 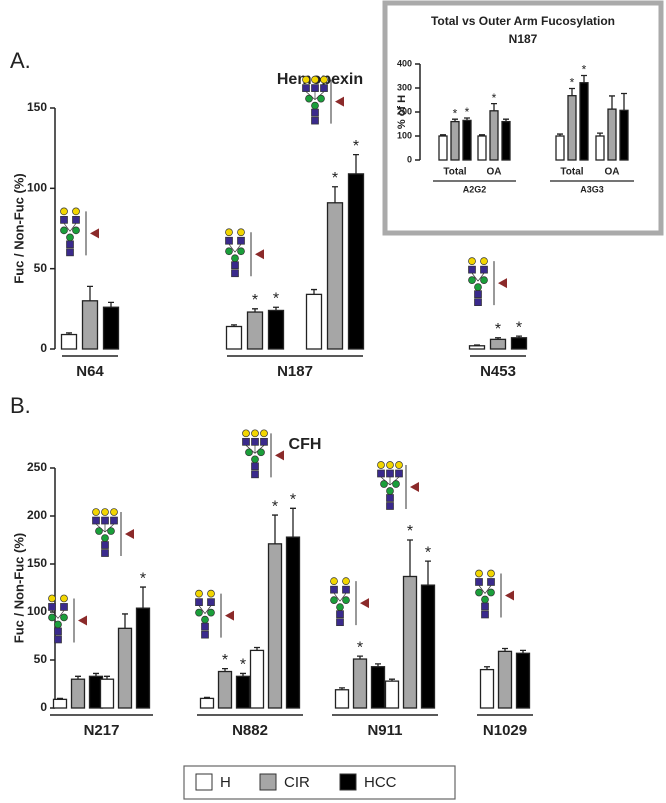 I want to click on chart-title: Total vs Outer Arm Fucosylation, so click(x=523, y=21).